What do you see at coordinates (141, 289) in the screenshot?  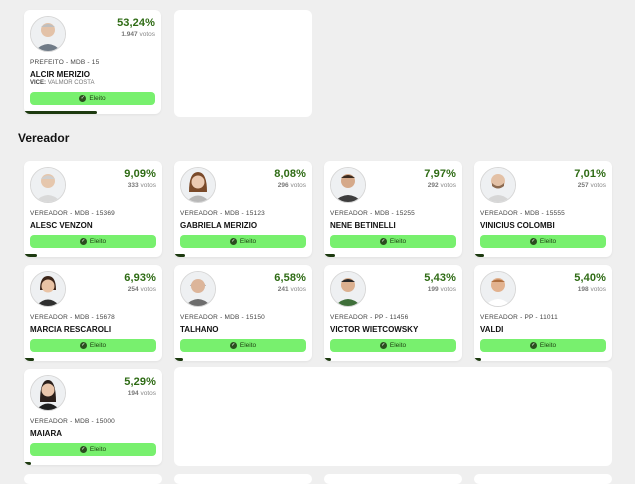 I see `vote-count: 254 votos` at bounding box center [141, 289].